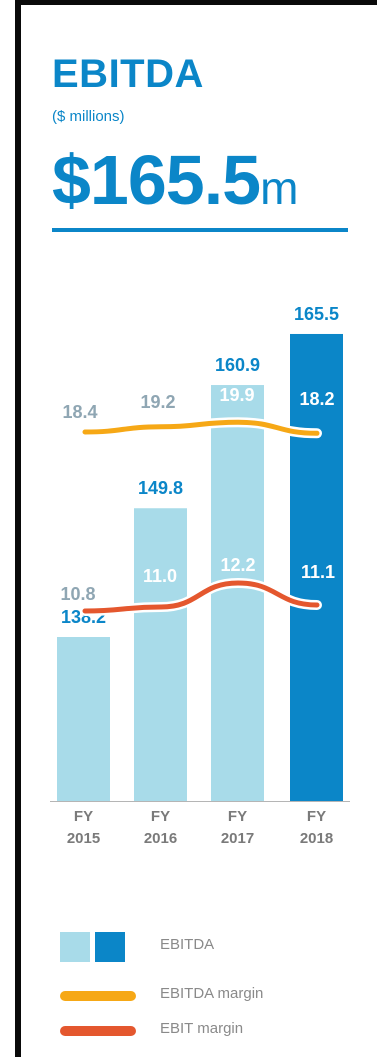 This screenshot has width=377, height=1057. I want to click on legend-swatch-ebitda-margin, so click(98, 996).